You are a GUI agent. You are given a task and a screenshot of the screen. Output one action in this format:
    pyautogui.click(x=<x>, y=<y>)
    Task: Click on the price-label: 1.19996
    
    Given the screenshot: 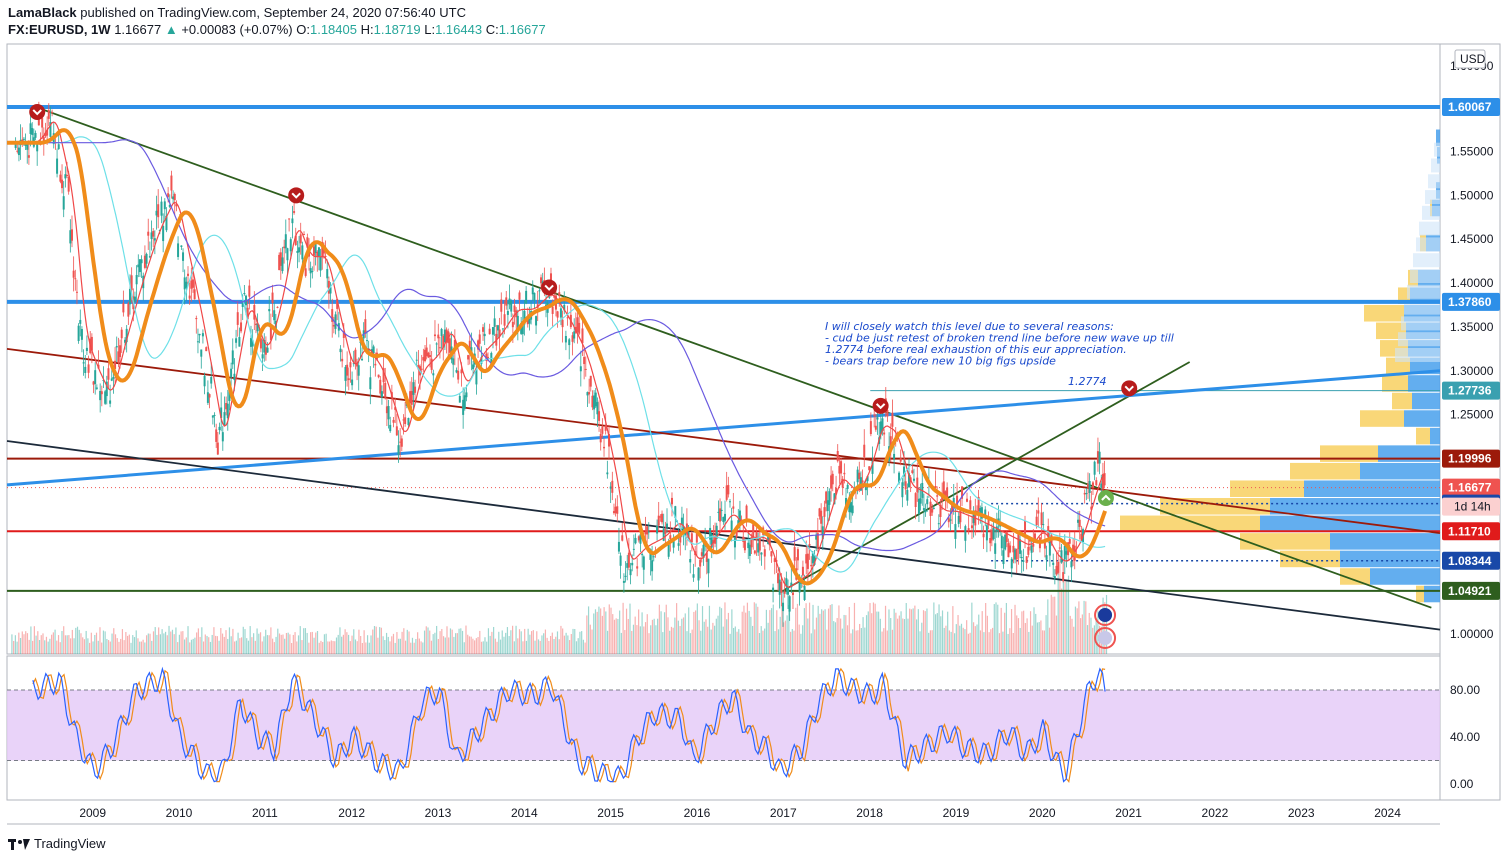 What is the action you would take?
    pyautogui.click(x=1470, y=459)
    